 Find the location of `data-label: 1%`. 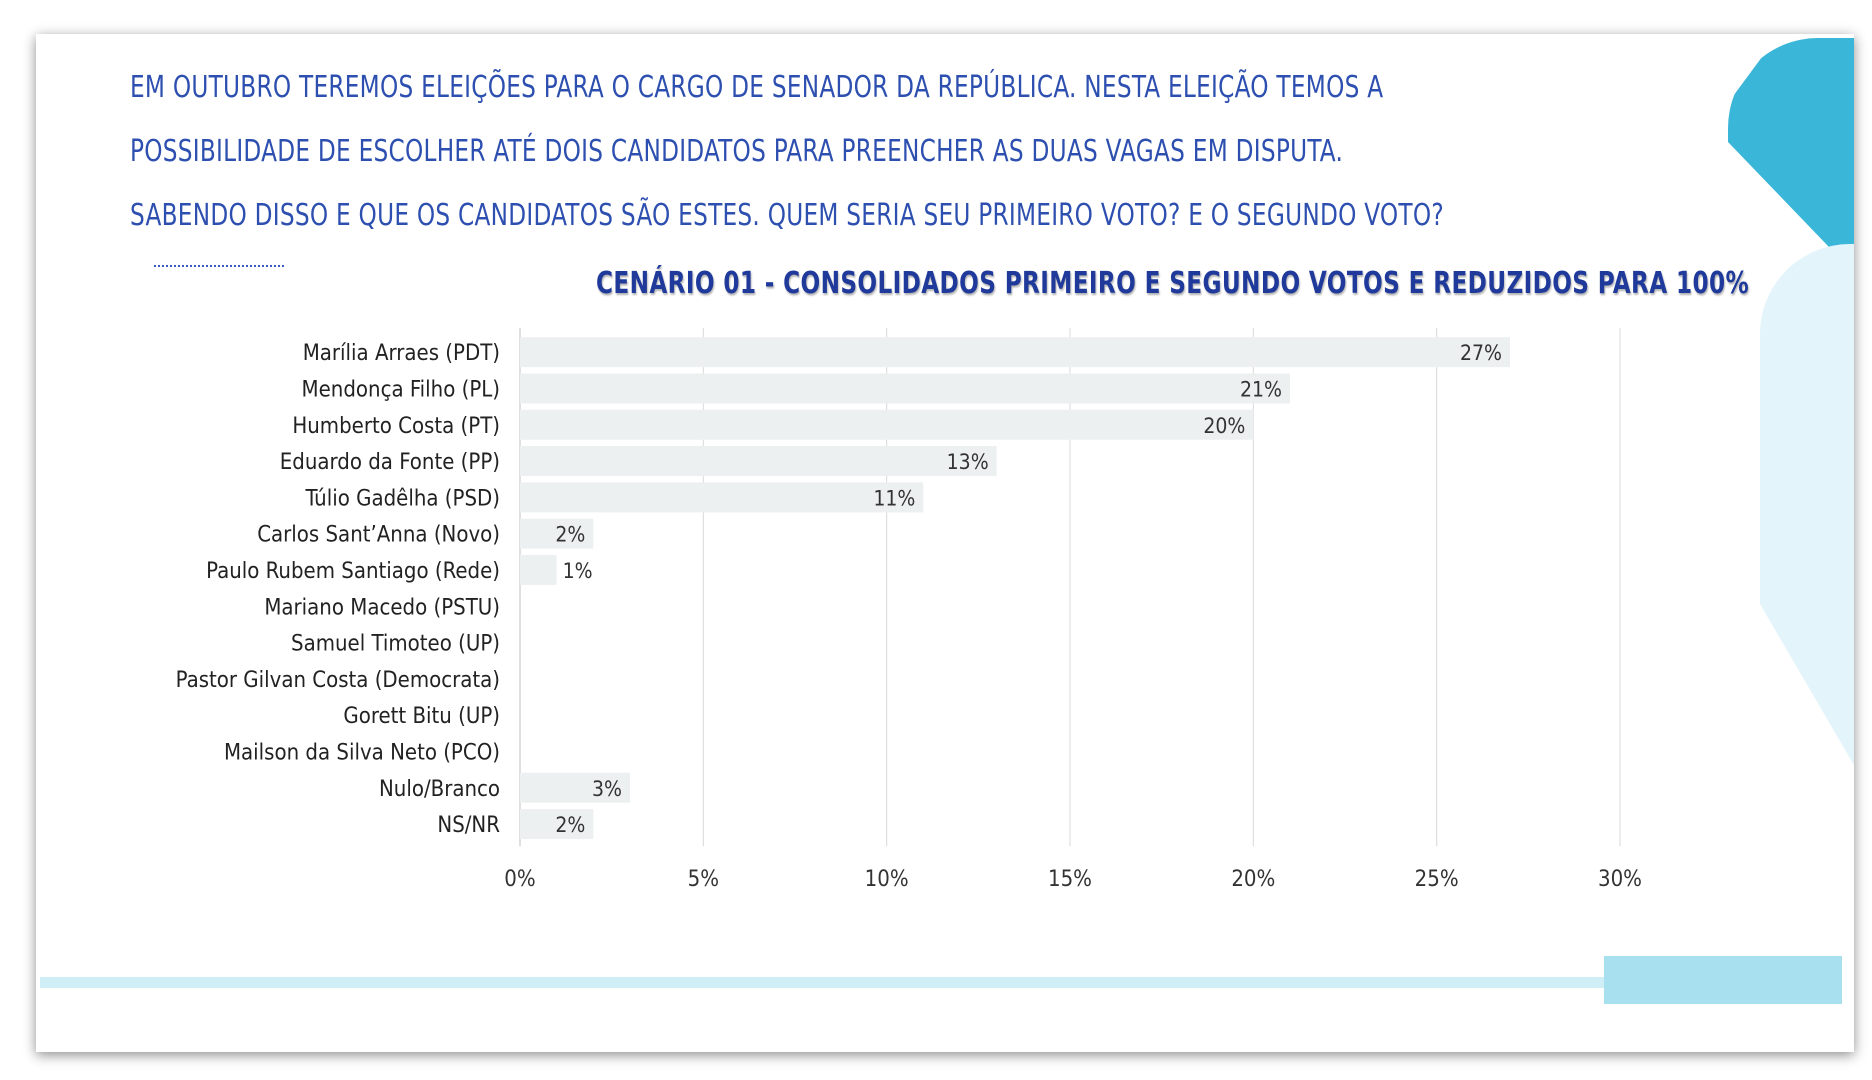

data-label: 1% is located at coordinates (578, 571).